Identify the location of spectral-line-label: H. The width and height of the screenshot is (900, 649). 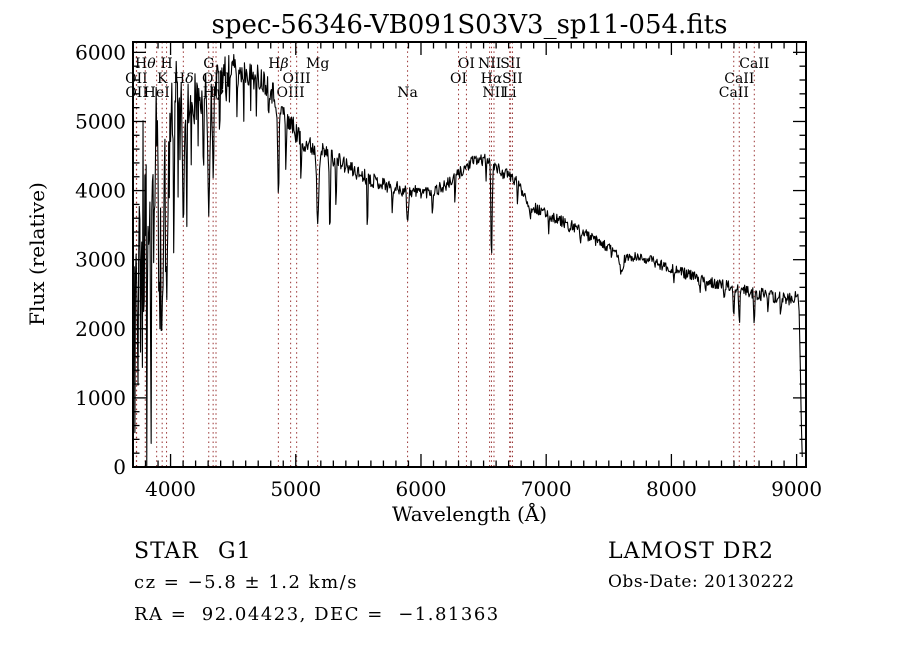
(166, 64).